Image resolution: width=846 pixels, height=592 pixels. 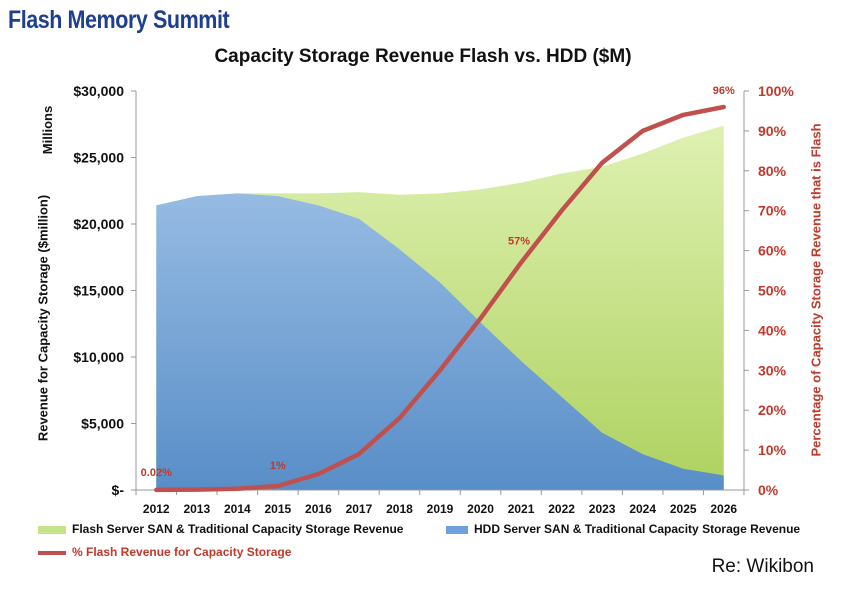 What do you see at coordinates (776, 91) in the screenshot?
I see `y-tick-label-right: 100%` at bounding box center [776, 91].